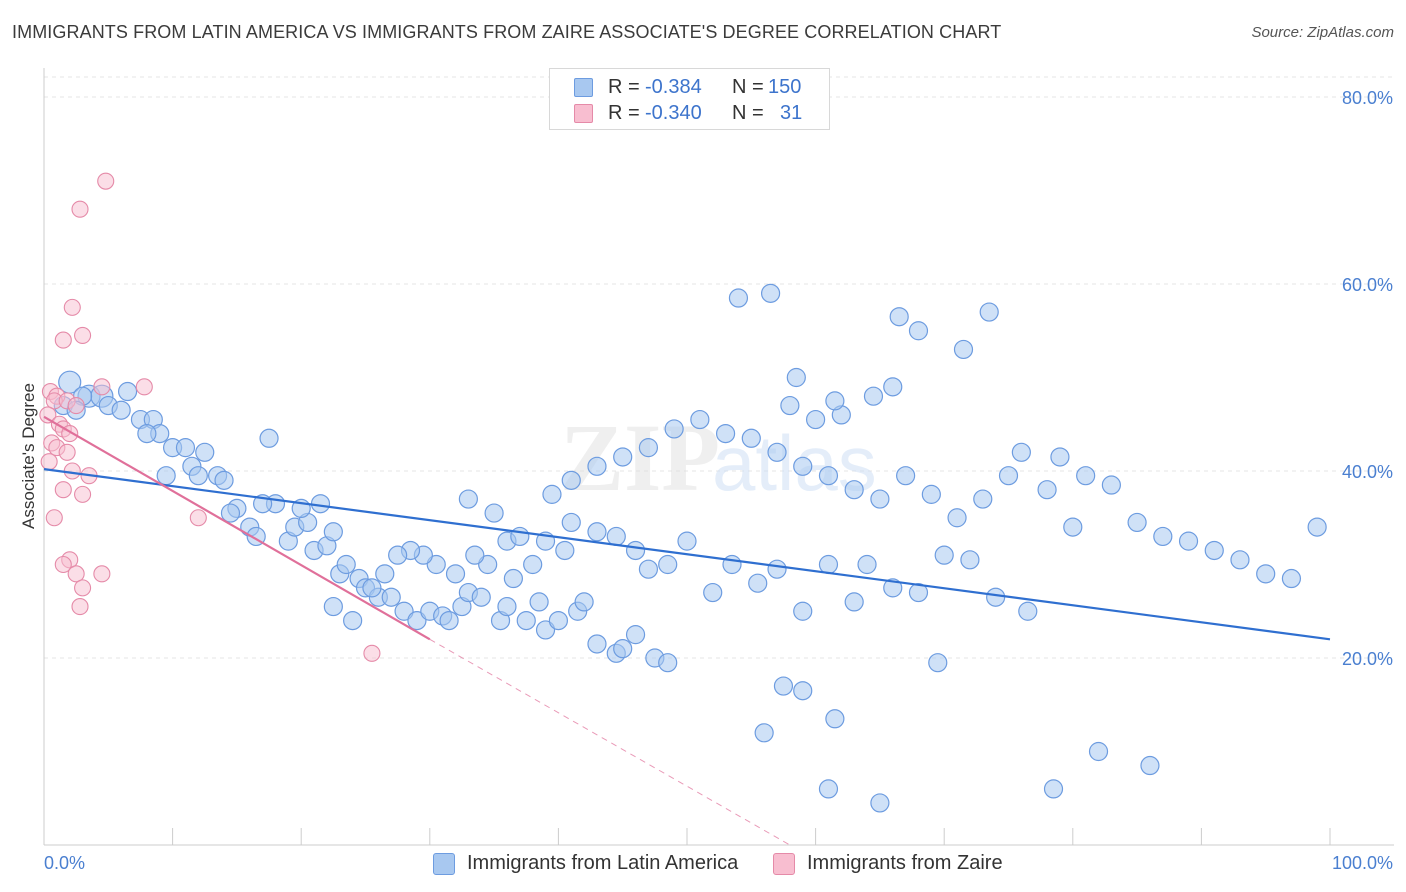 The height and width of the screenshot is (892, 1406). Describe the element at coordinates (905, 863) in the screenshot. I see `legend-label-zaire: Immigrants from Zaire` at that location.